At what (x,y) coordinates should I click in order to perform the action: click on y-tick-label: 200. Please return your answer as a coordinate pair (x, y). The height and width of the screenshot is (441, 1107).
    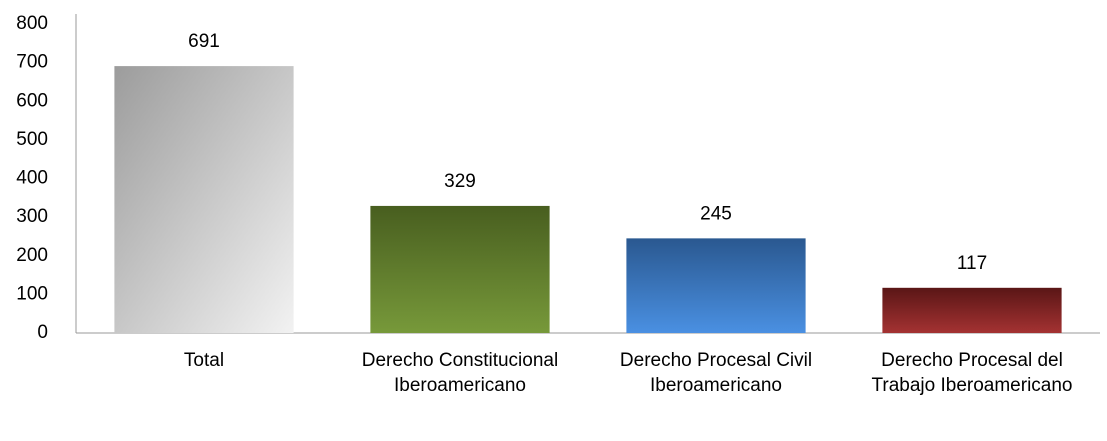
    Looking at the image, I should click on (32, 255).